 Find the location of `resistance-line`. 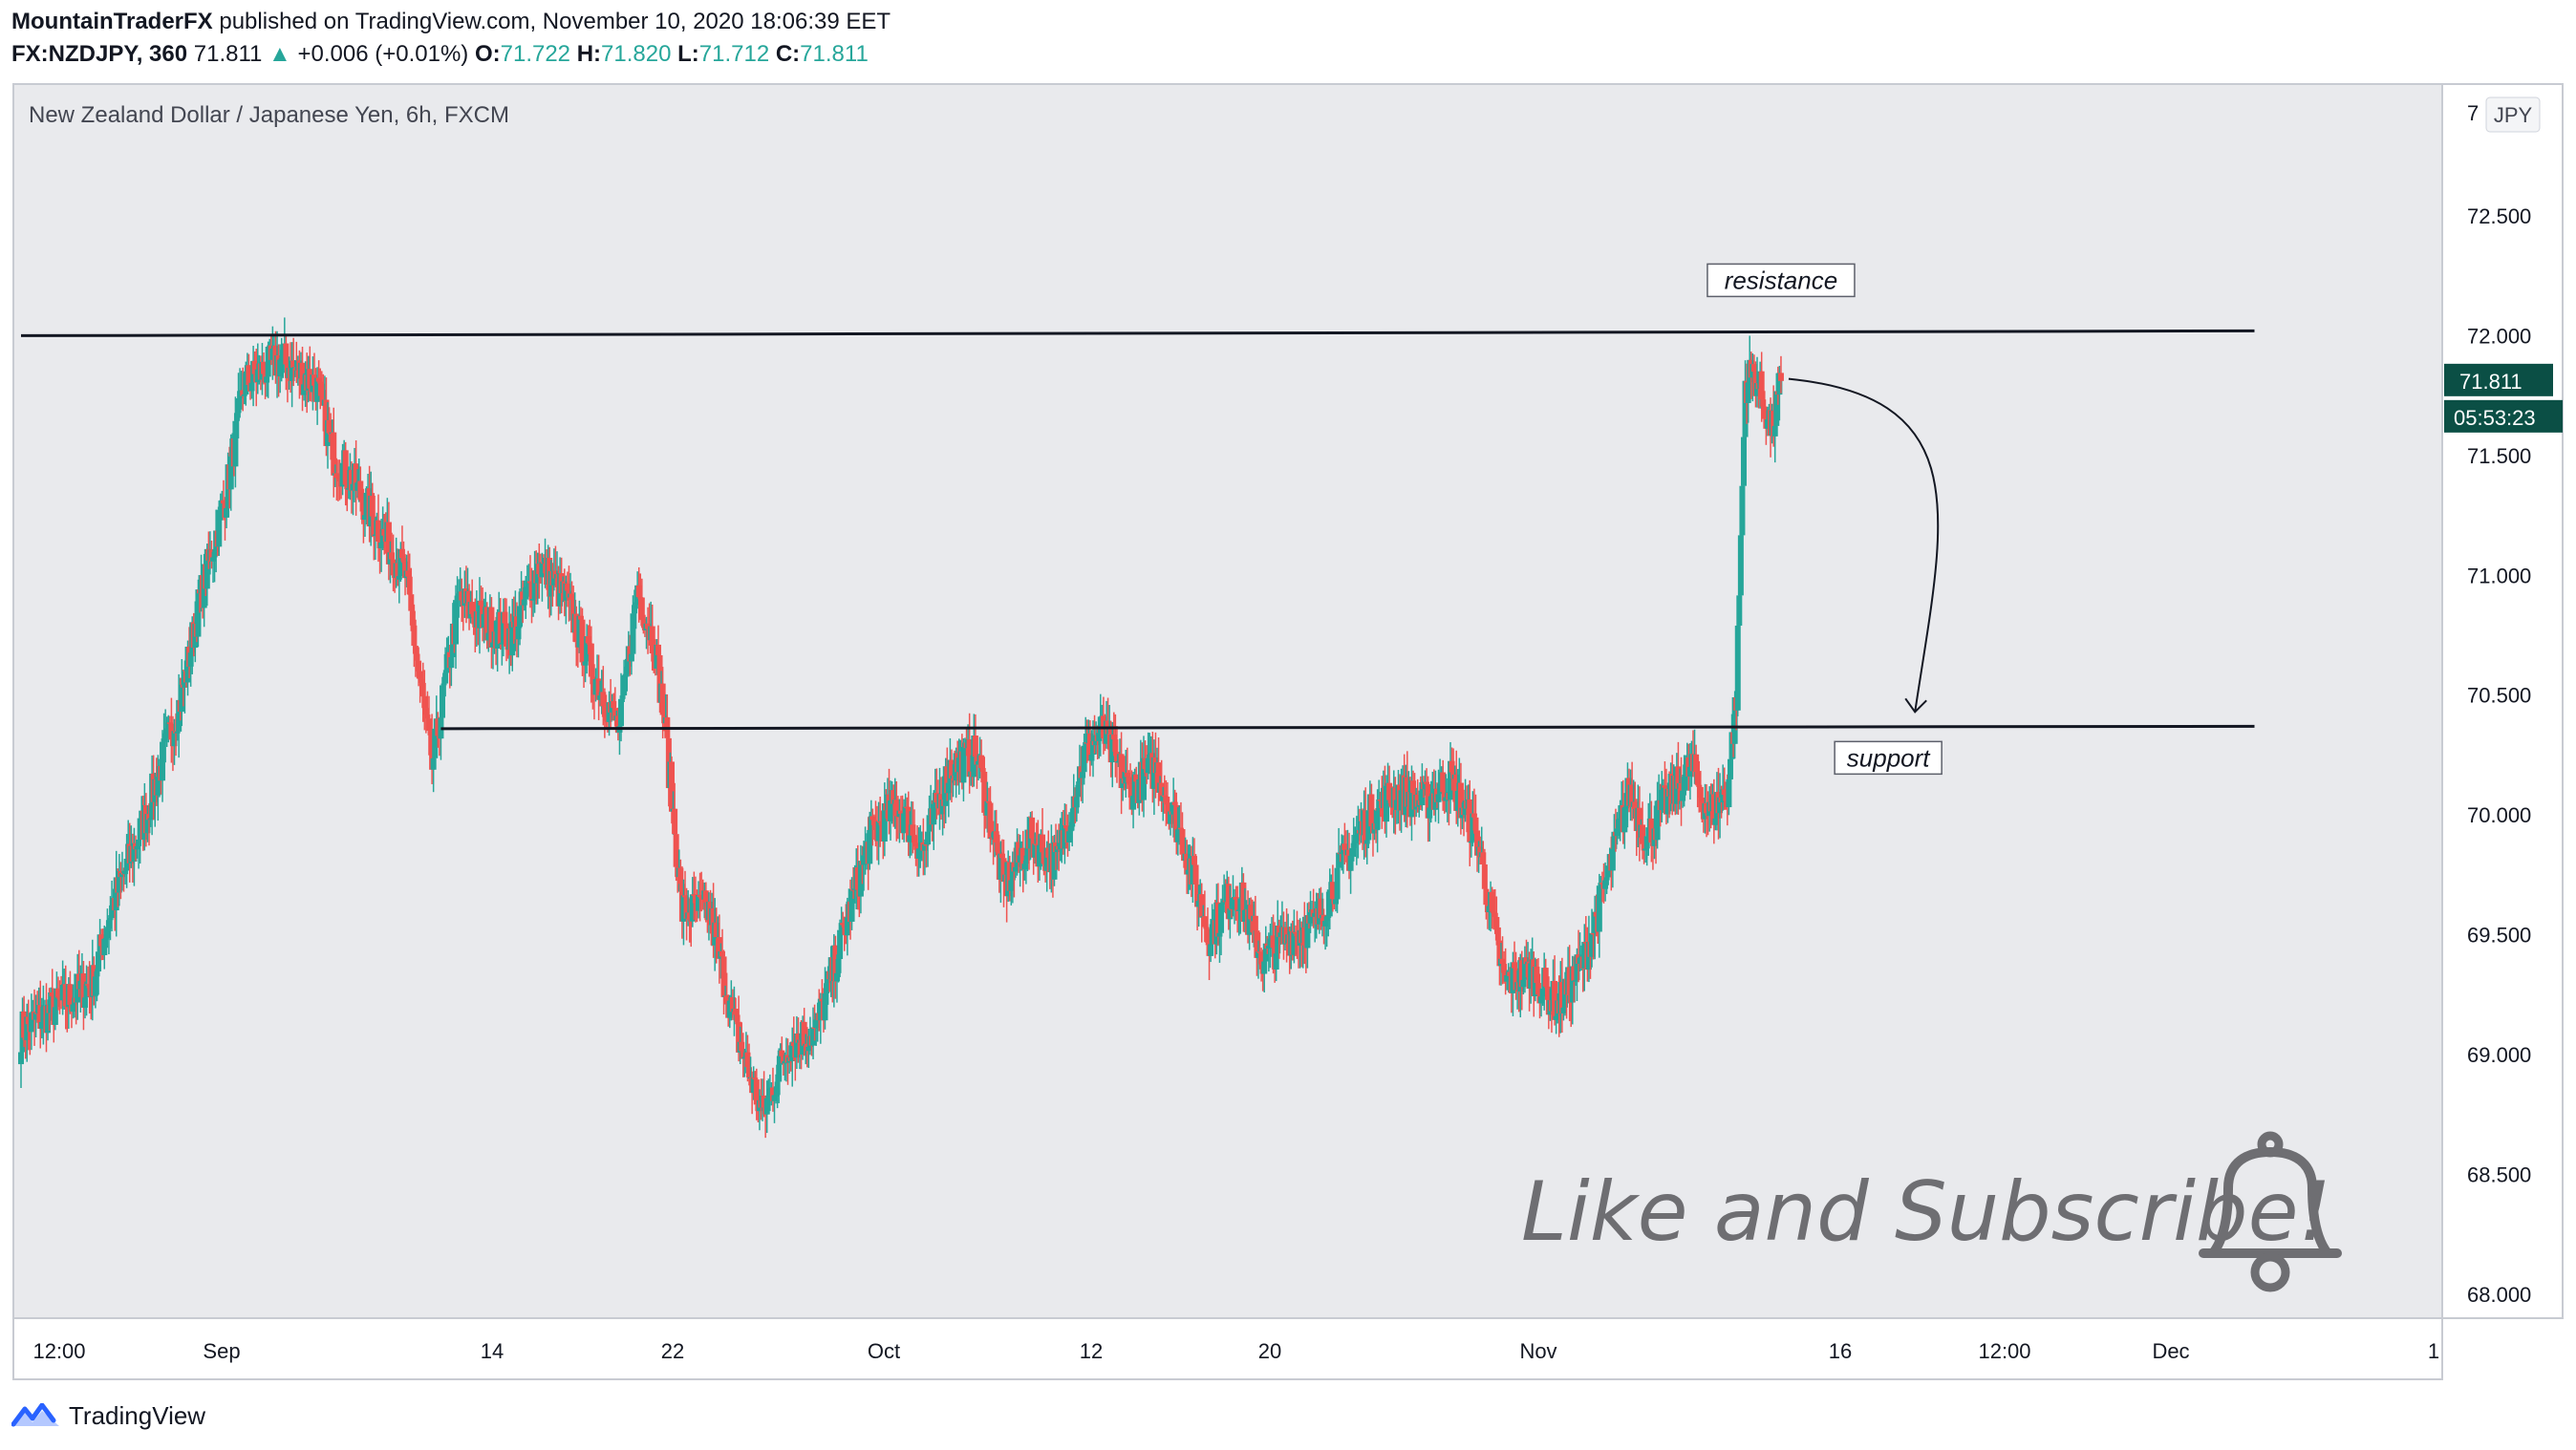

resistance-line is located at coordinates (1137, 333).